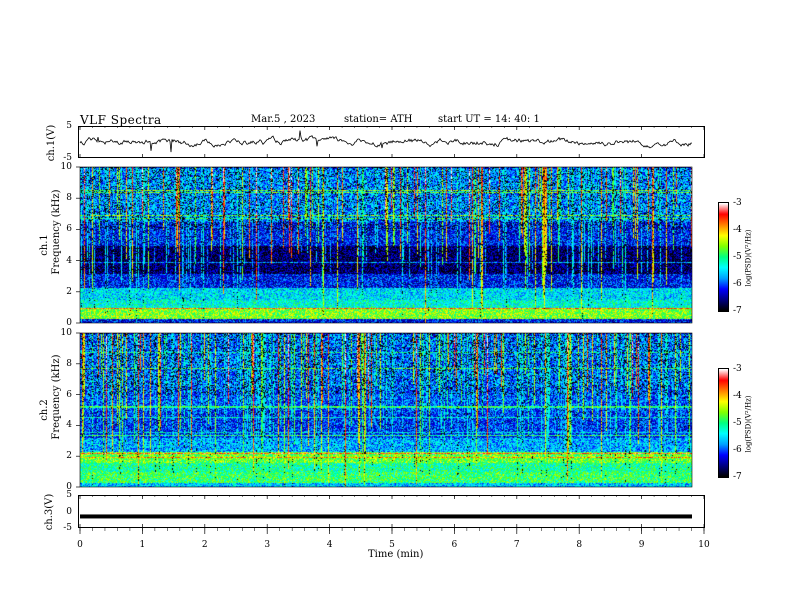 This screenshot has width=792, height=612. I want to click on ch2-frequency-tick-label: 8, so click(69, 363).